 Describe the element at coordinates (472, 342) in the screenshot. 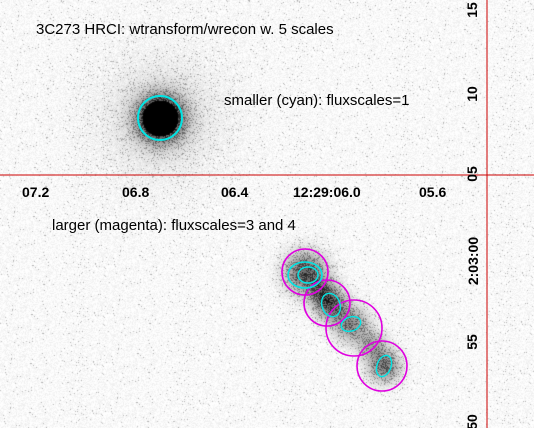

I see `dec-tick-label: 55` at that location.